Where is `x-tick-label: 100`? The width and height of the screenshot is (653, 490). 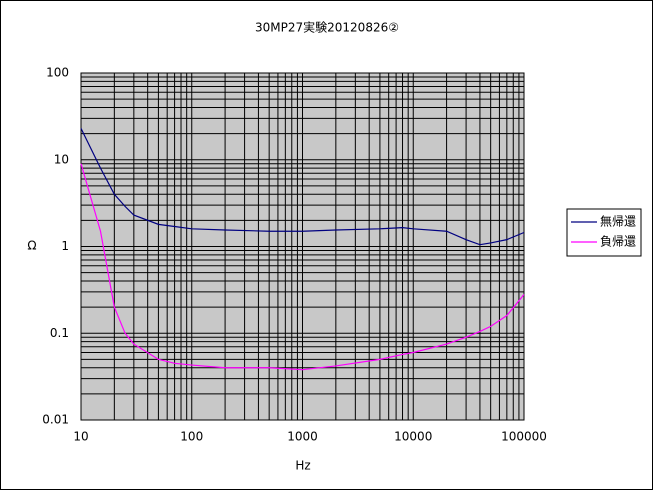 x-tick-label: 100 is located at coordinates (191, 437).